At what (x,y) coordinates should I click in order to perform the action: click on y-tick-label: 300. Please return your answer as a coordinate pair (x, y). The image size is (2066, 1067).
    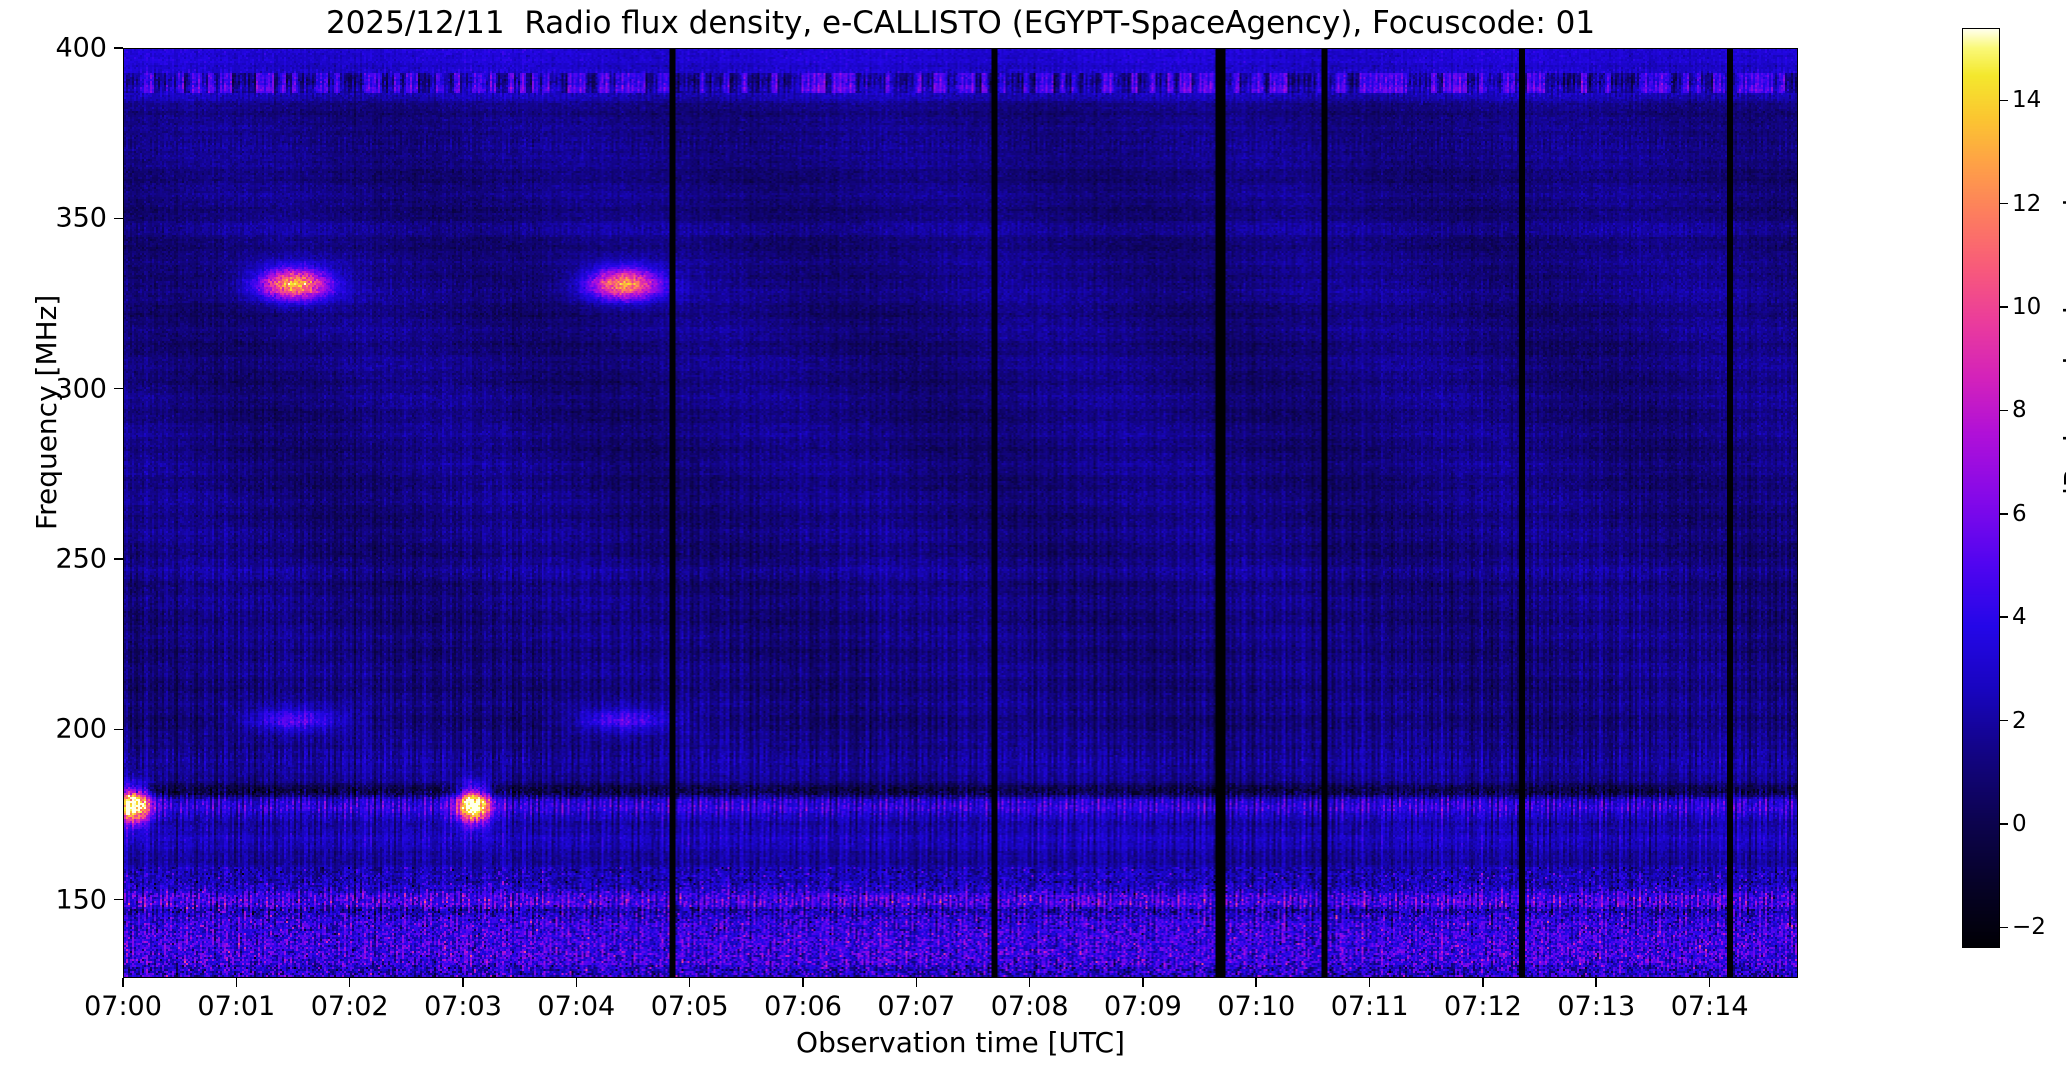
    Looking at the image, I should click on (81, 389).